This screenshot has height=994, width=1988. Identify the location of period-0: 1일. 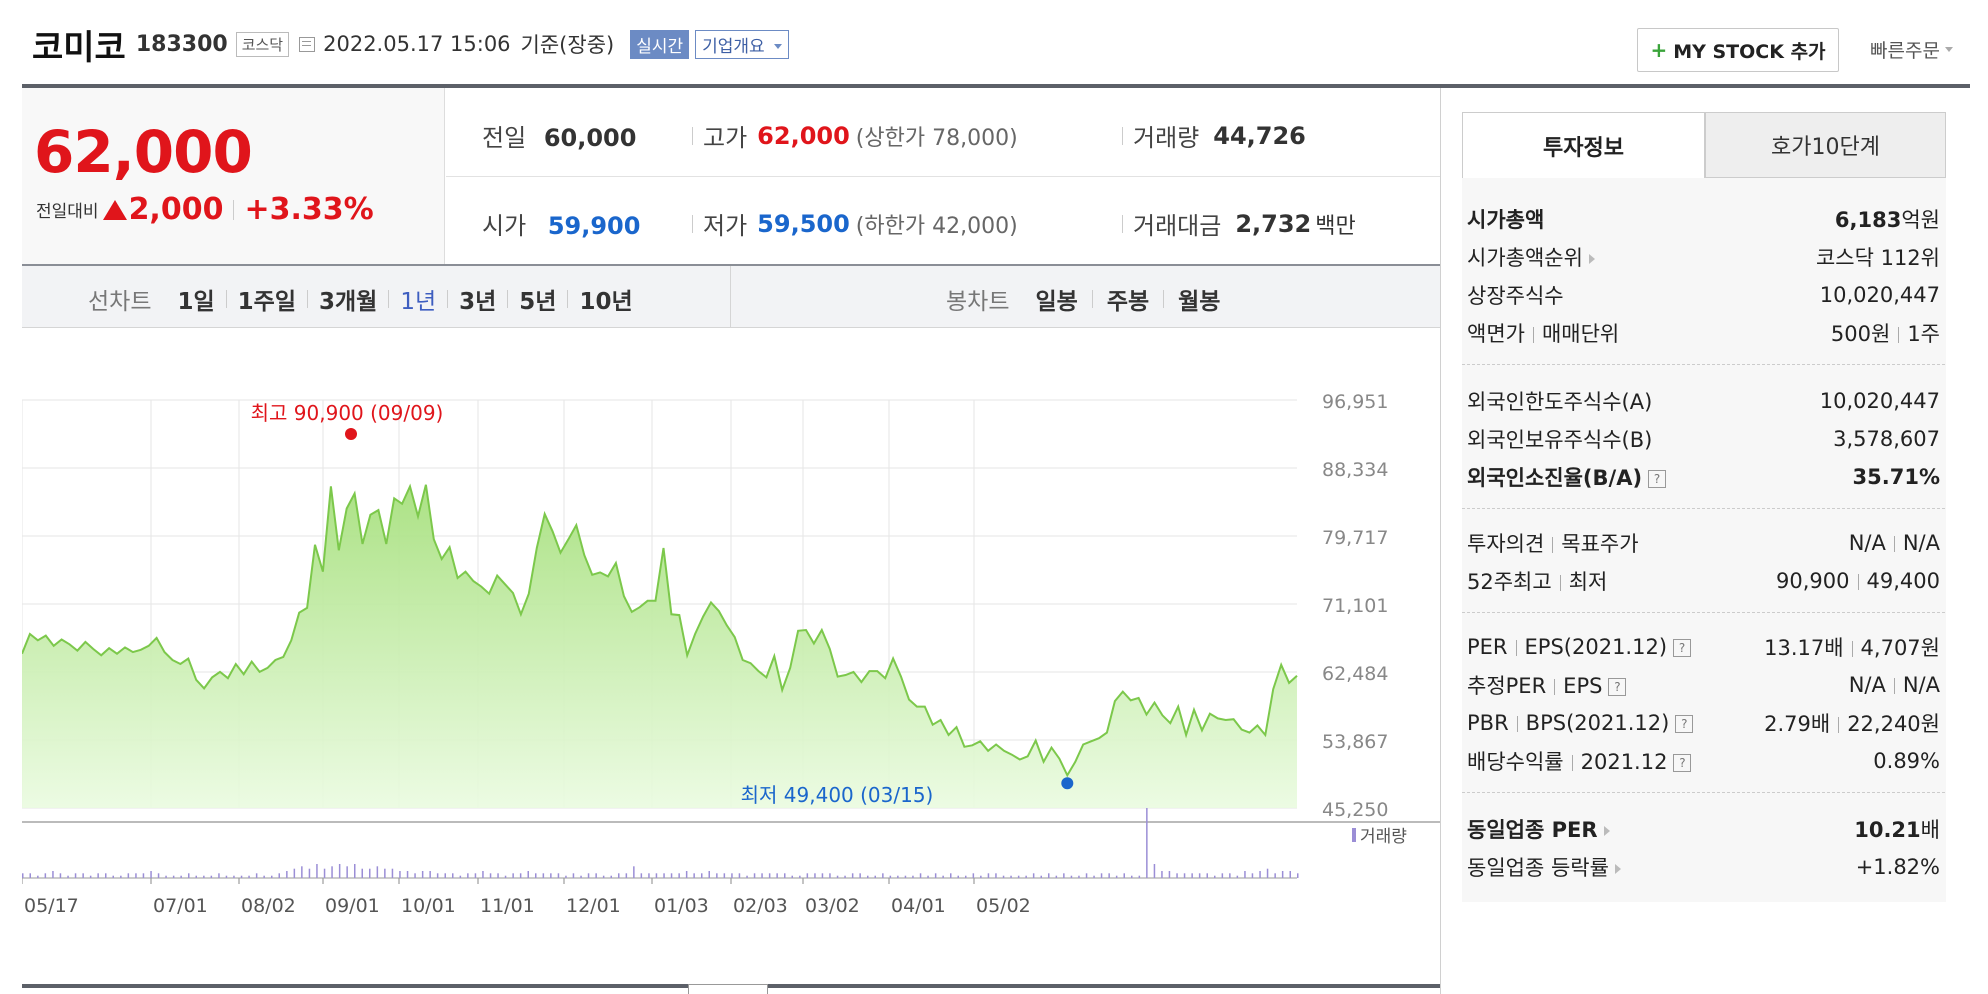
(196, 302).